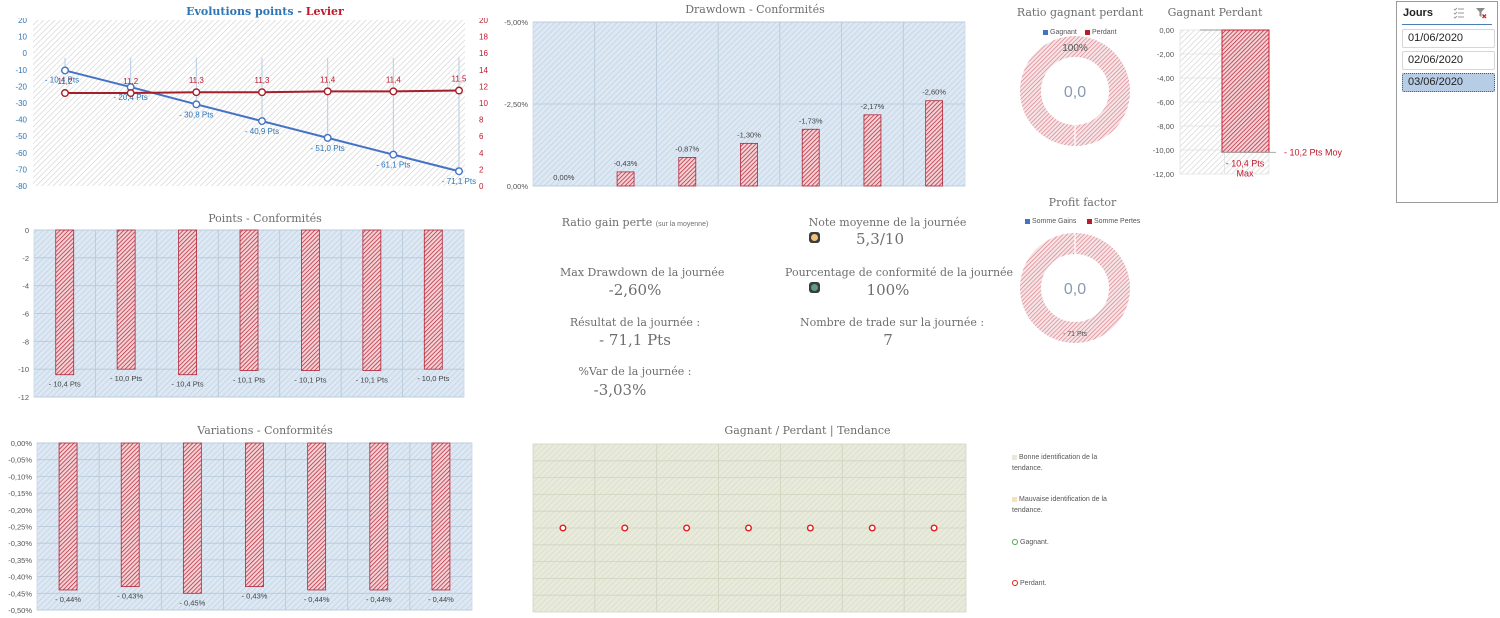  What do you see at coordinates (626, 163) in the screenshot?
I see `bar-data-label: -0,43%` at bounding box center [626, 163].